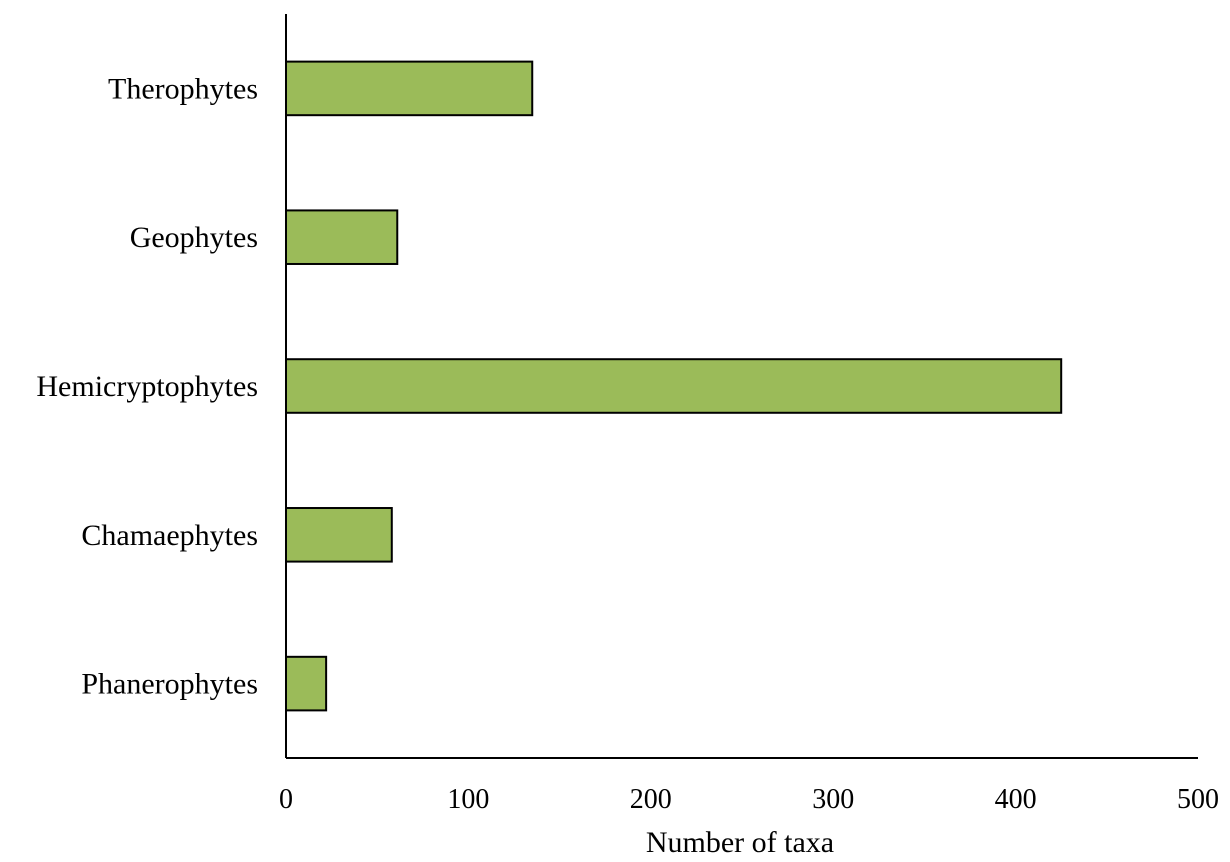 Image resolution: width=1230 pixels, height=862 pixels. I want to click on x-axis-title: Number of taxa, so click(740, 842).